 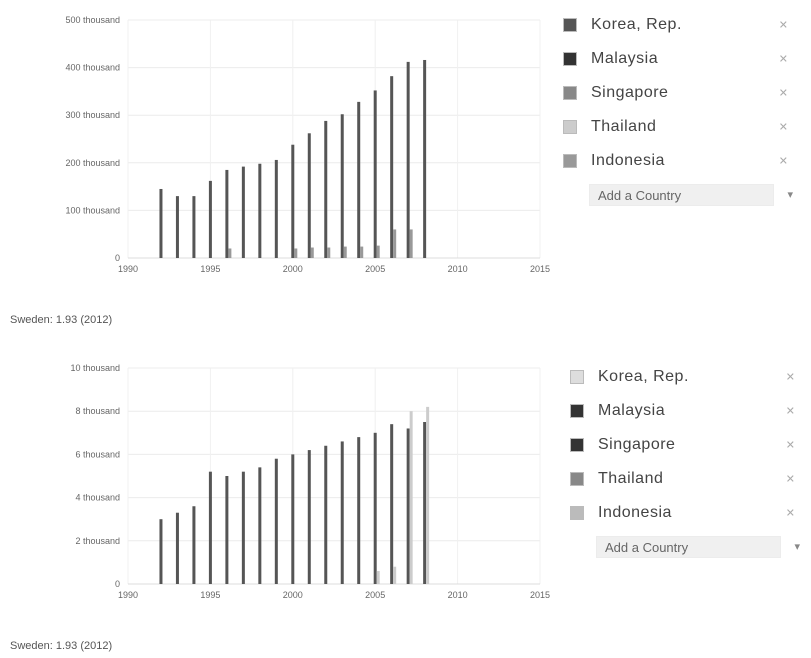 I want to click on y-tick-label: 100 thousand, so click(x=92, y=210).